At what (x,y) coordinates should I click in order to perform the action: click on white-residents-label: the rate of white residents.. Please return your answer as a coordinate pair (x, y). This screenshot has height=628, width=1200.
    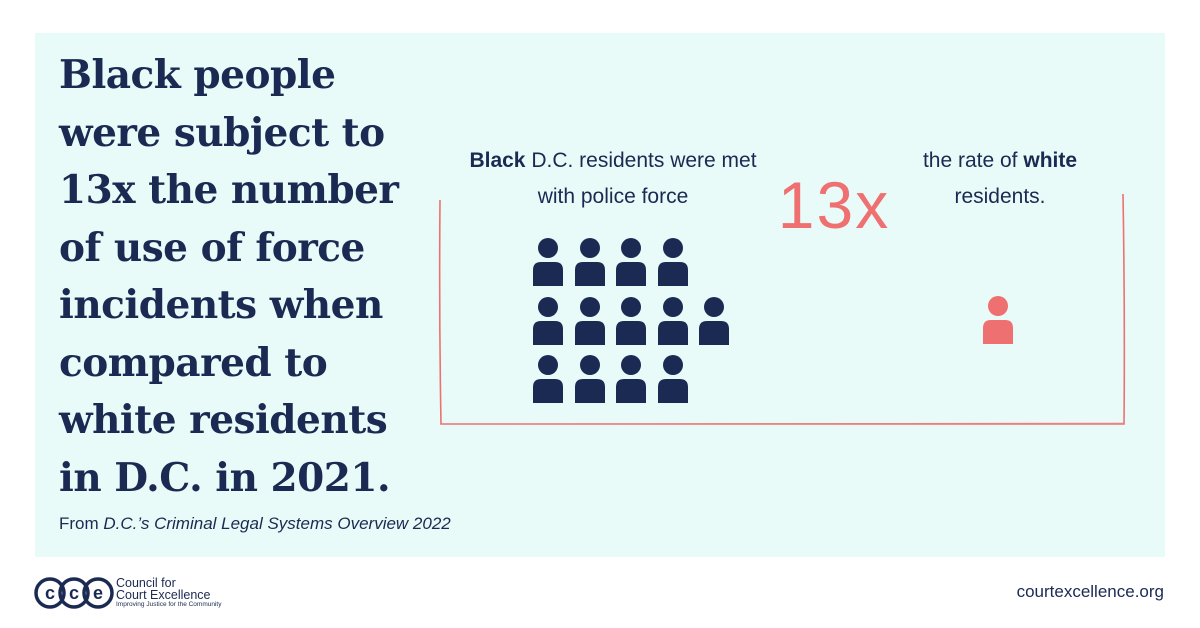
    Looking at the image, I should click on (1000, 178).